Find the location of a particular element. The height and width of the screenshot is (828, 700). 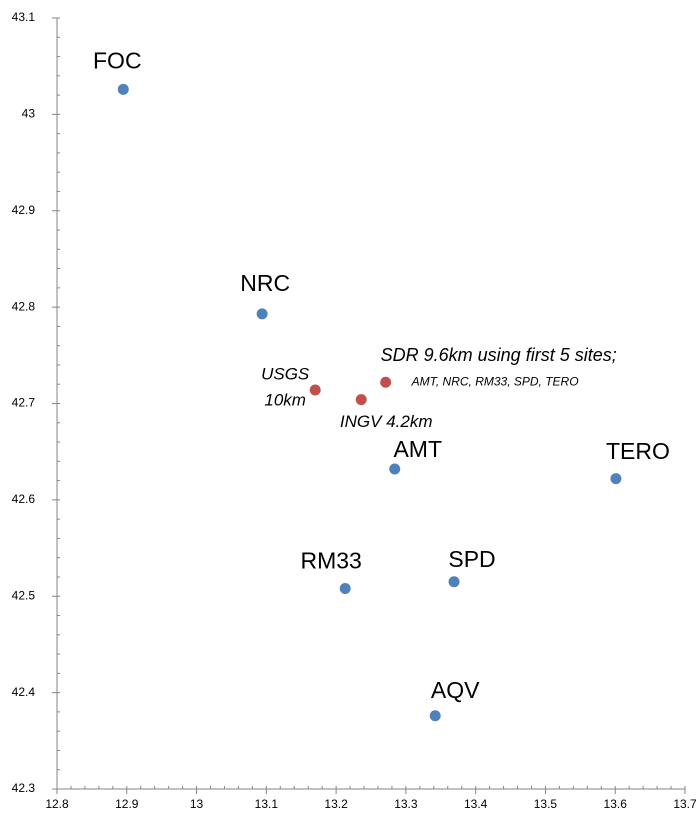

y-tick-label: 43 is located at coordinates (29, 114).